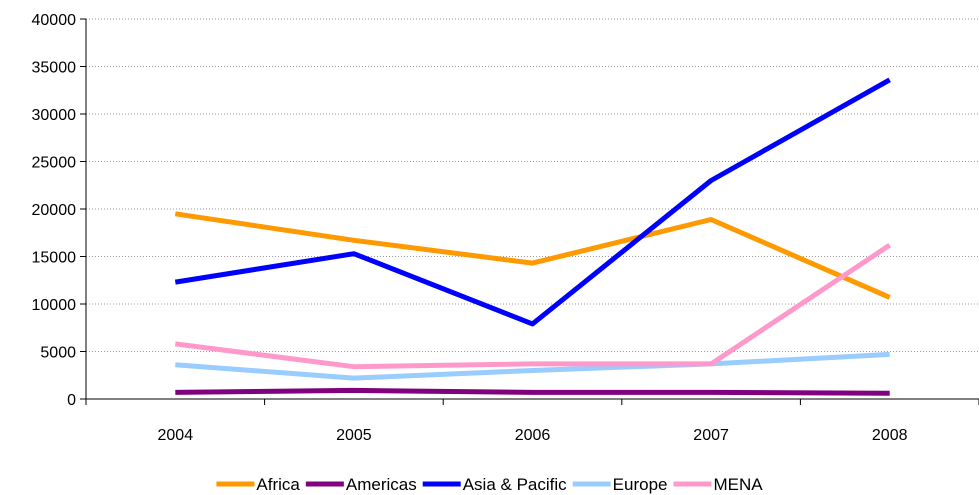 This screenshot has height=495, width=979. I want to click on y-tick-label: 25000, so click(54, 163).